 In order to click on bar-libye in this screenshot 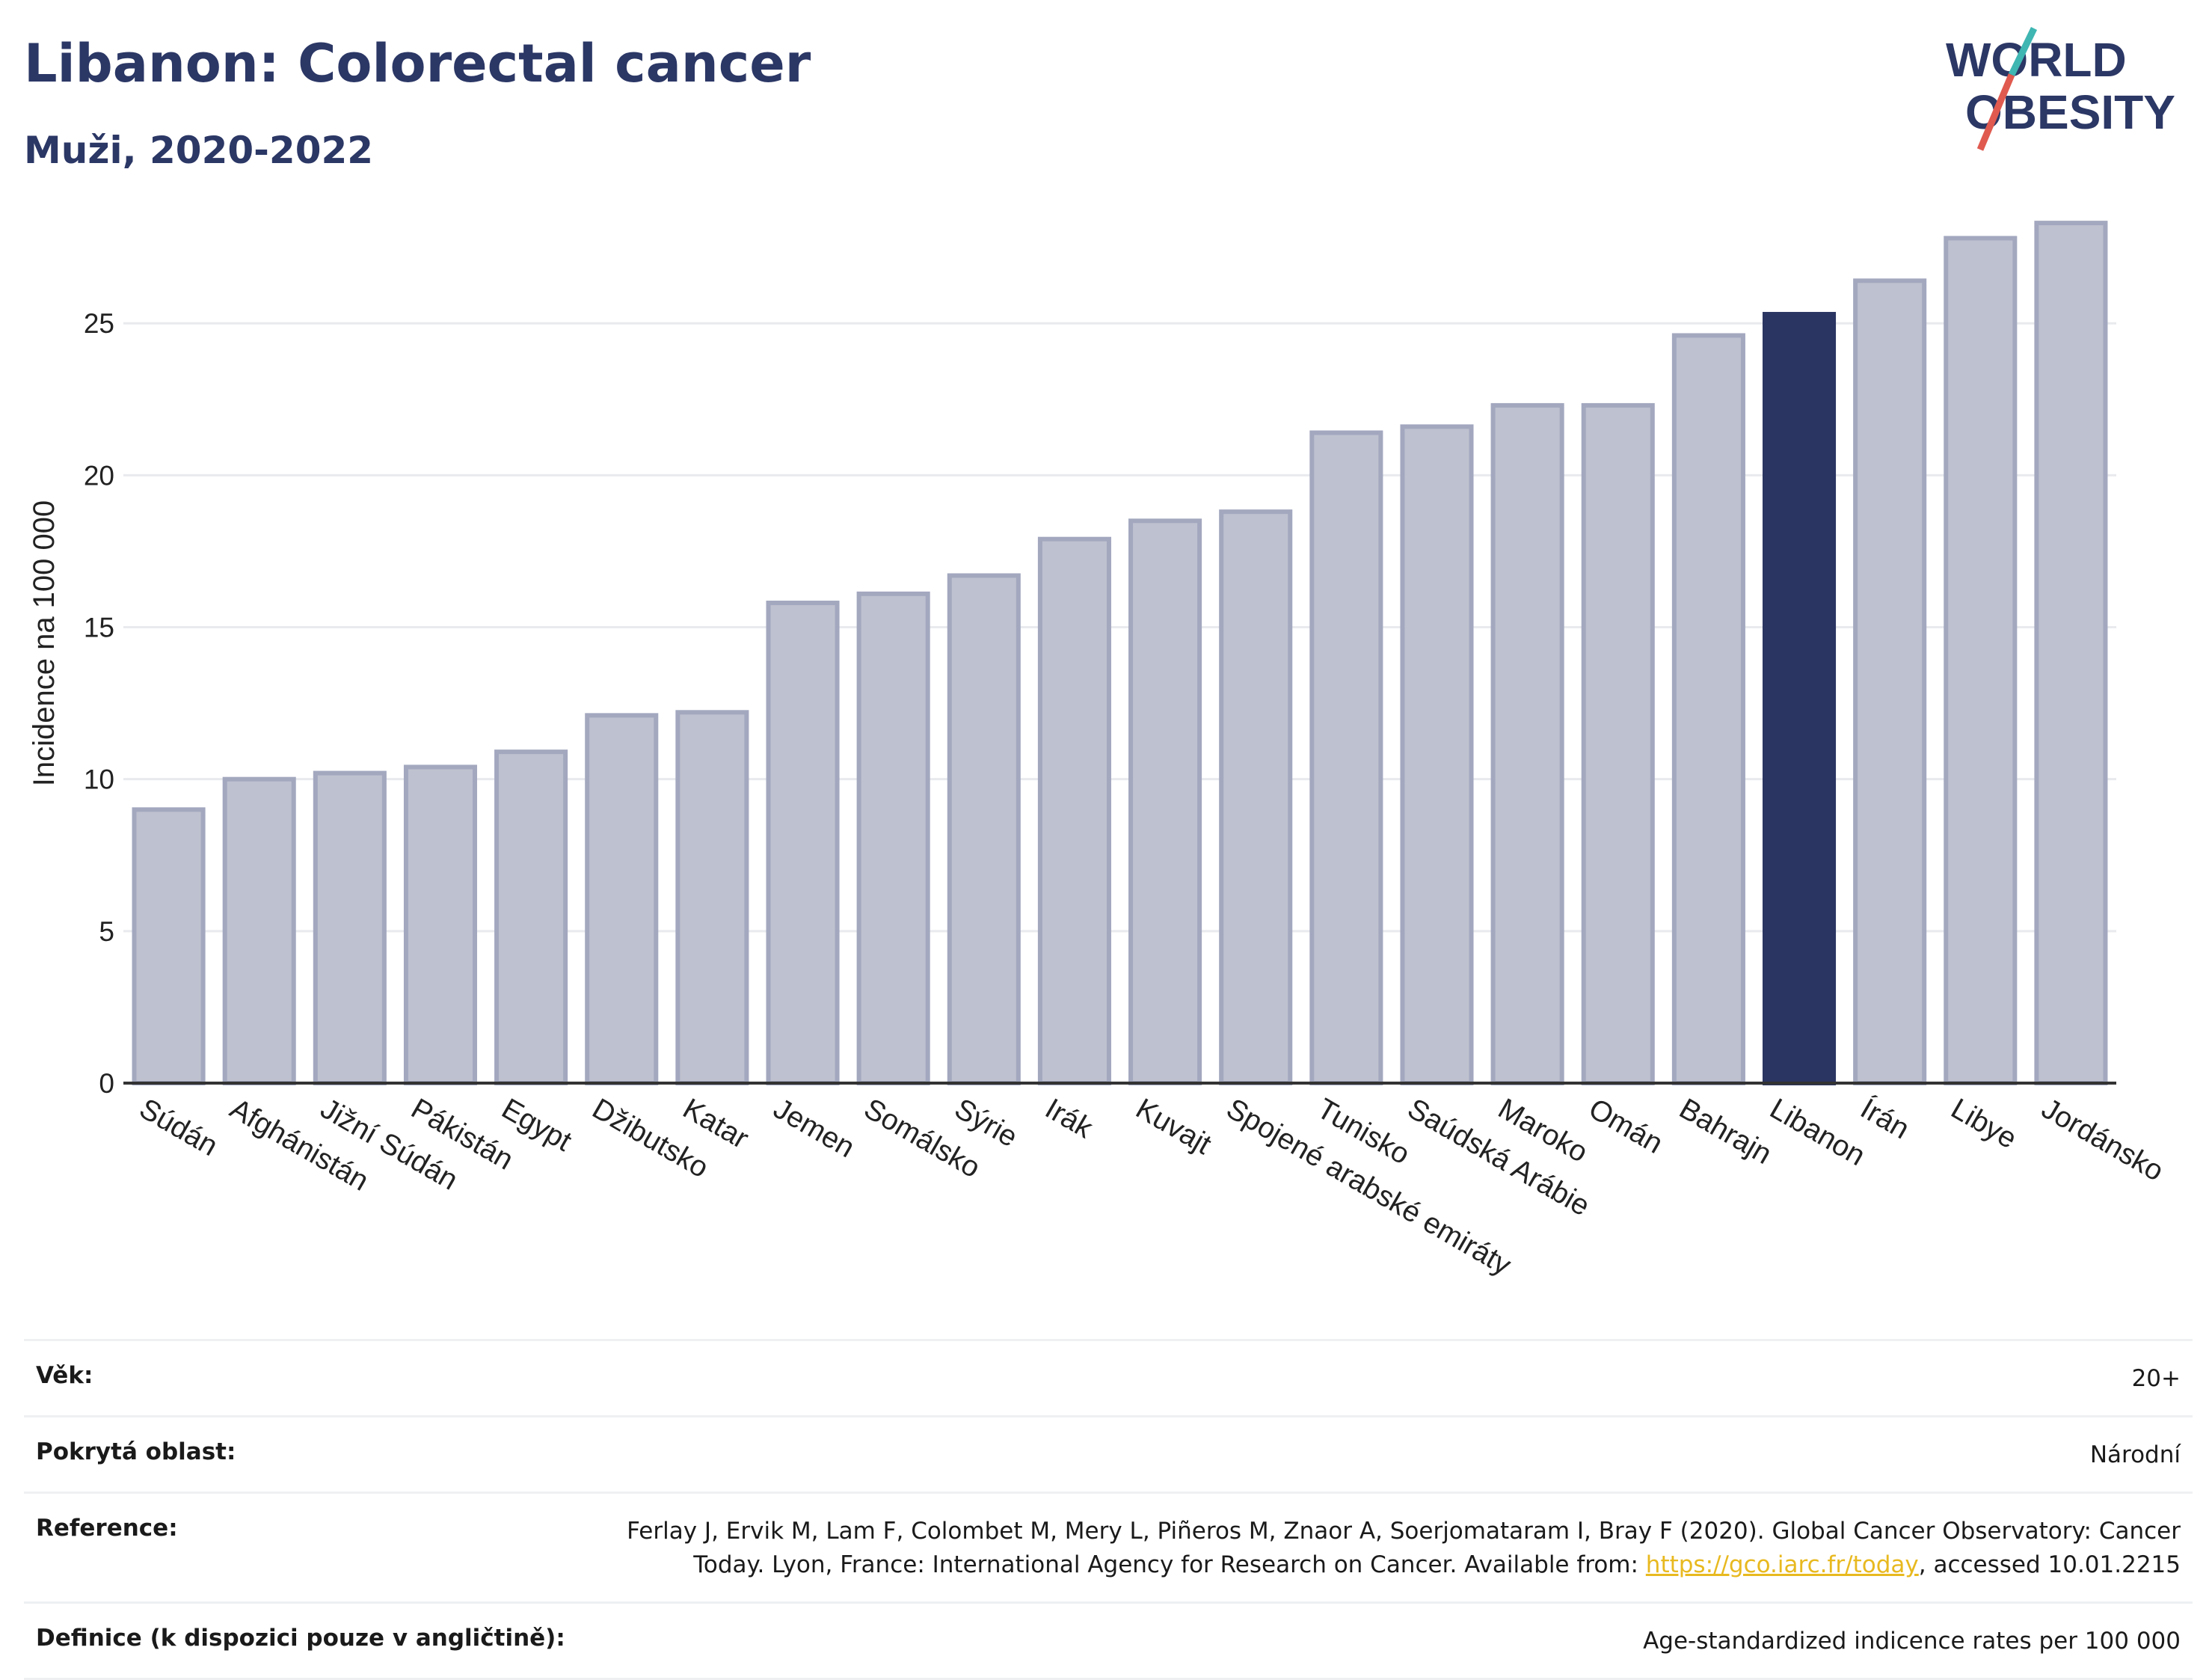, I will do `click(1981, 660)`.